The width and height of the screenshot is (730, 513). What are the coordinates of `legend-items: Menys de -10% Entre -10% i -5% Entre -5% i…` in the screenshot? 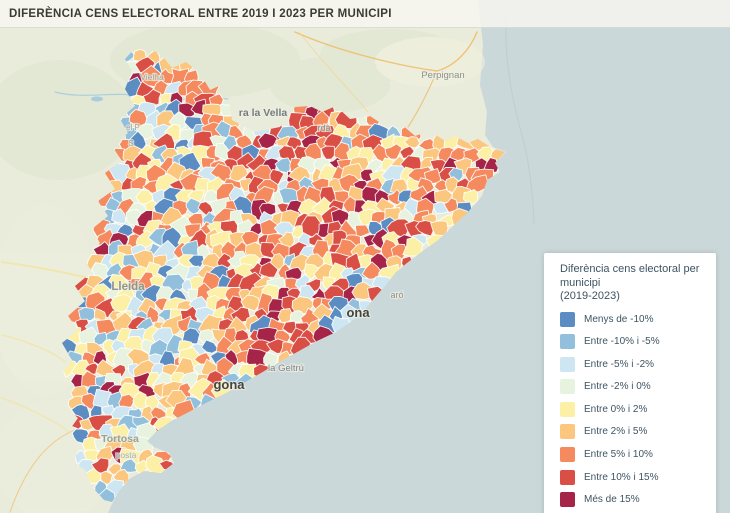 It's located at (633, 409).